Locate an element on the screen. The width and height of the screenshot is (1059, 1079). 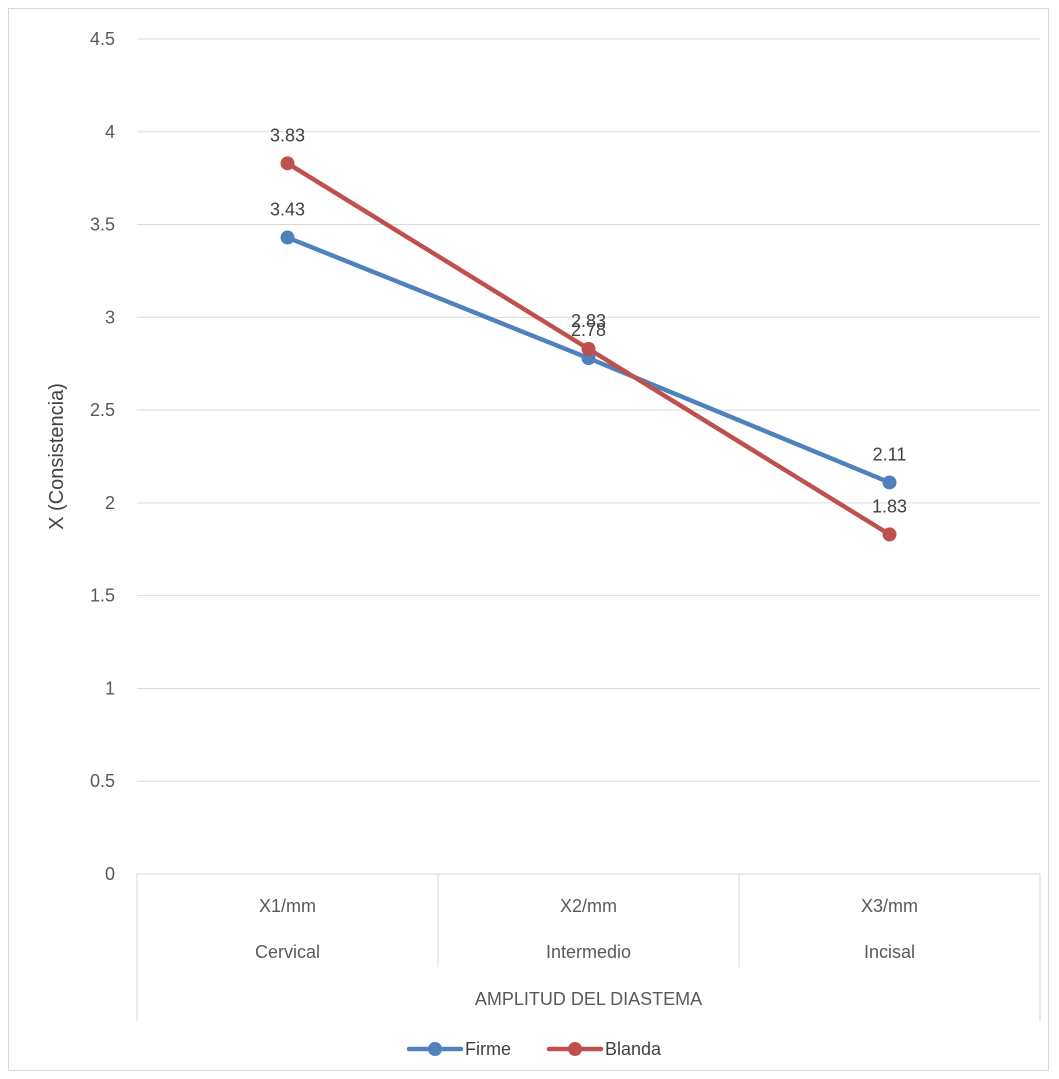
y-tick-label: 4.5 is located at coordinates (102, 39).